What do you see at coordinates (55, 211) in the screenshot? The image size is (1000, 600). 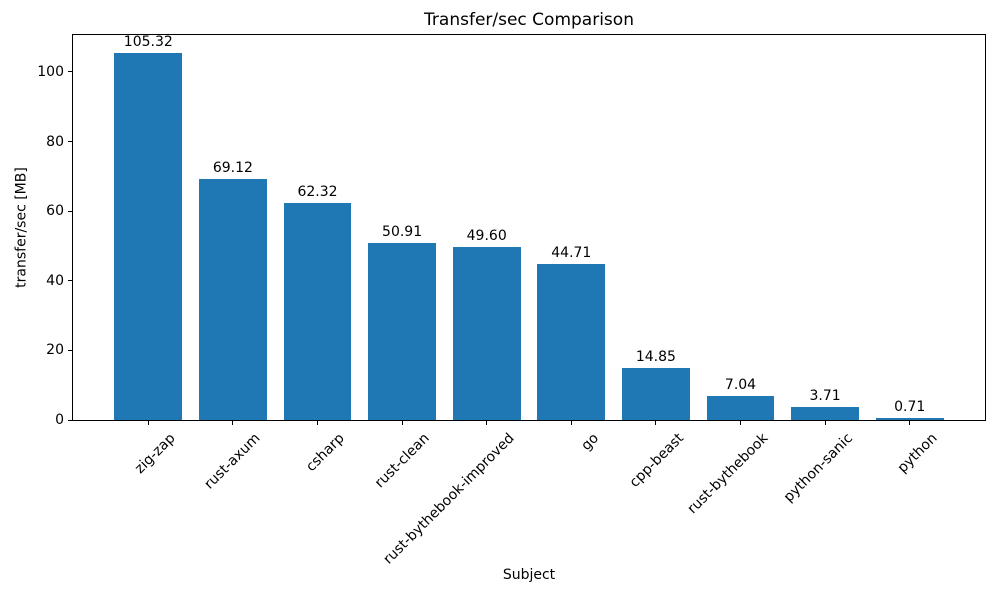 I see `y-tick-label: 60` at bounding box center [55, 211].